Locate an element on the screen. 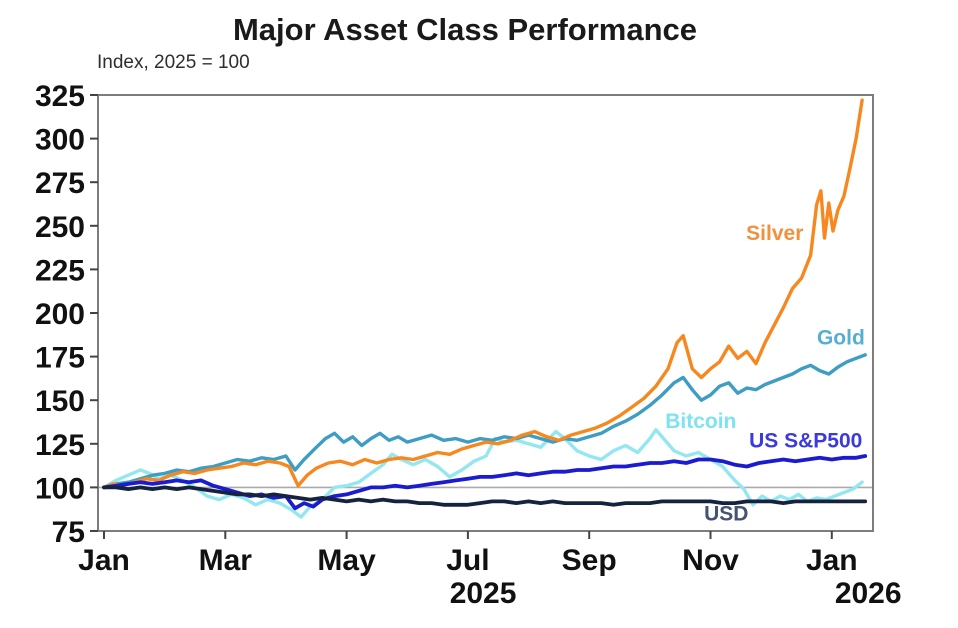  x-tick-label-sep-8: Sep is located at coordinates (589, 560).